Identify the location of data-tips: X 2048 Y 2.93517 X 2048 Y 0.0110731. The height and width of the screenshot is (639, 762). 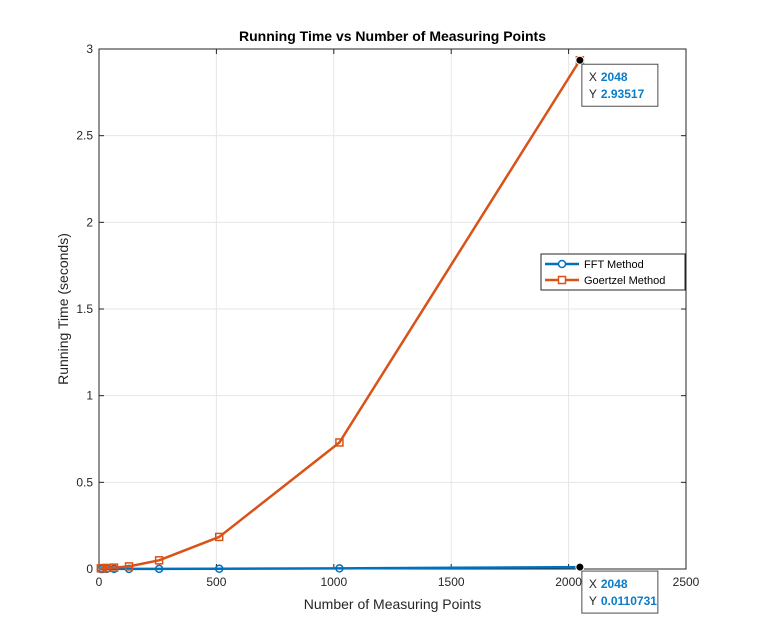
(617, 334).